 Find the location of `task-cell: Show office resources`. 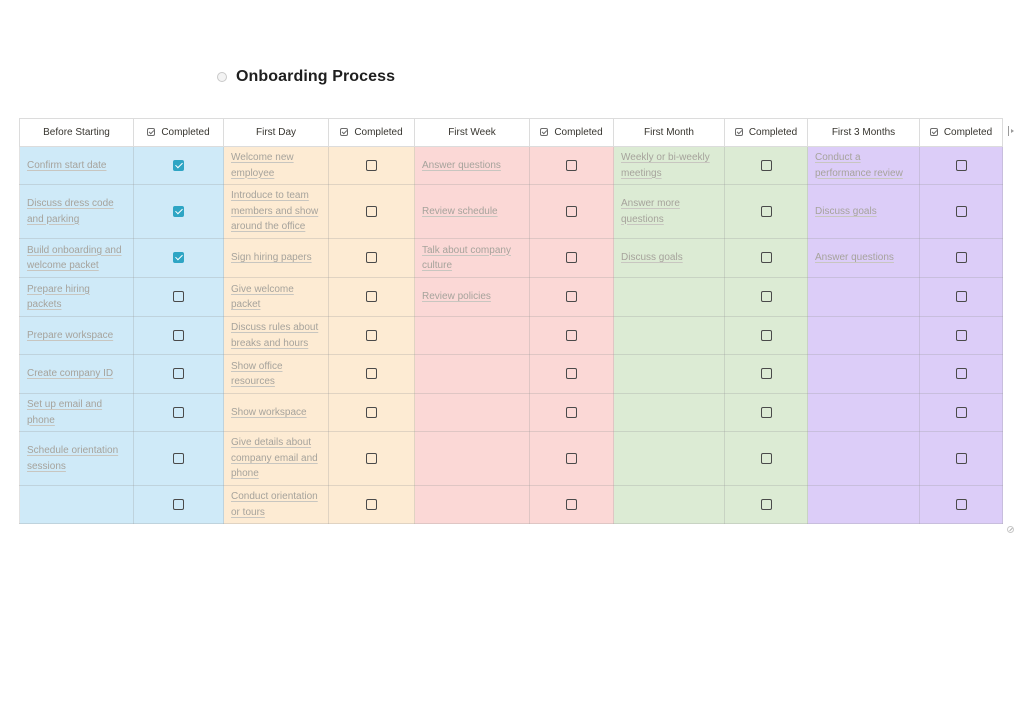

task-cell: Show office resources is located at coordinates (276, 374).